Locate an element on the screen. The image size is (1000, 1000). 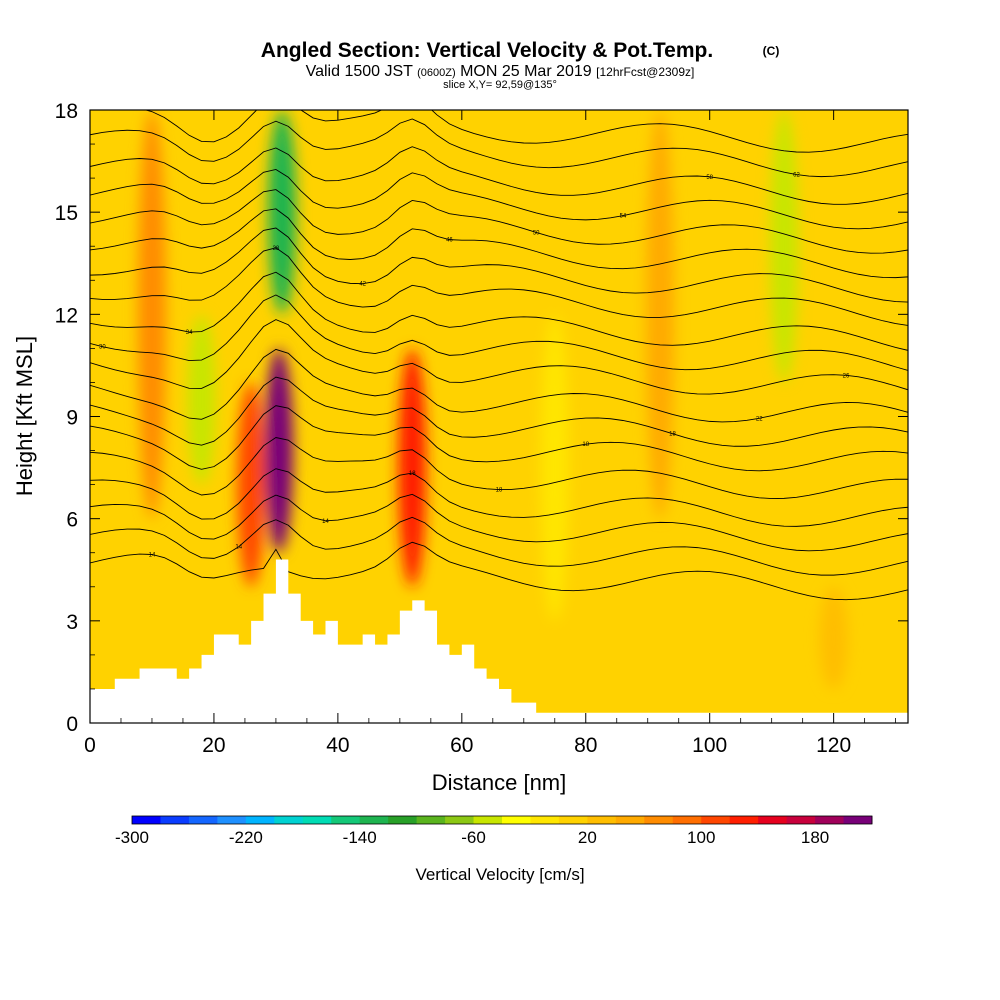
valid-prefix: Valid 1500 JST is located at coordinates (360, 71).